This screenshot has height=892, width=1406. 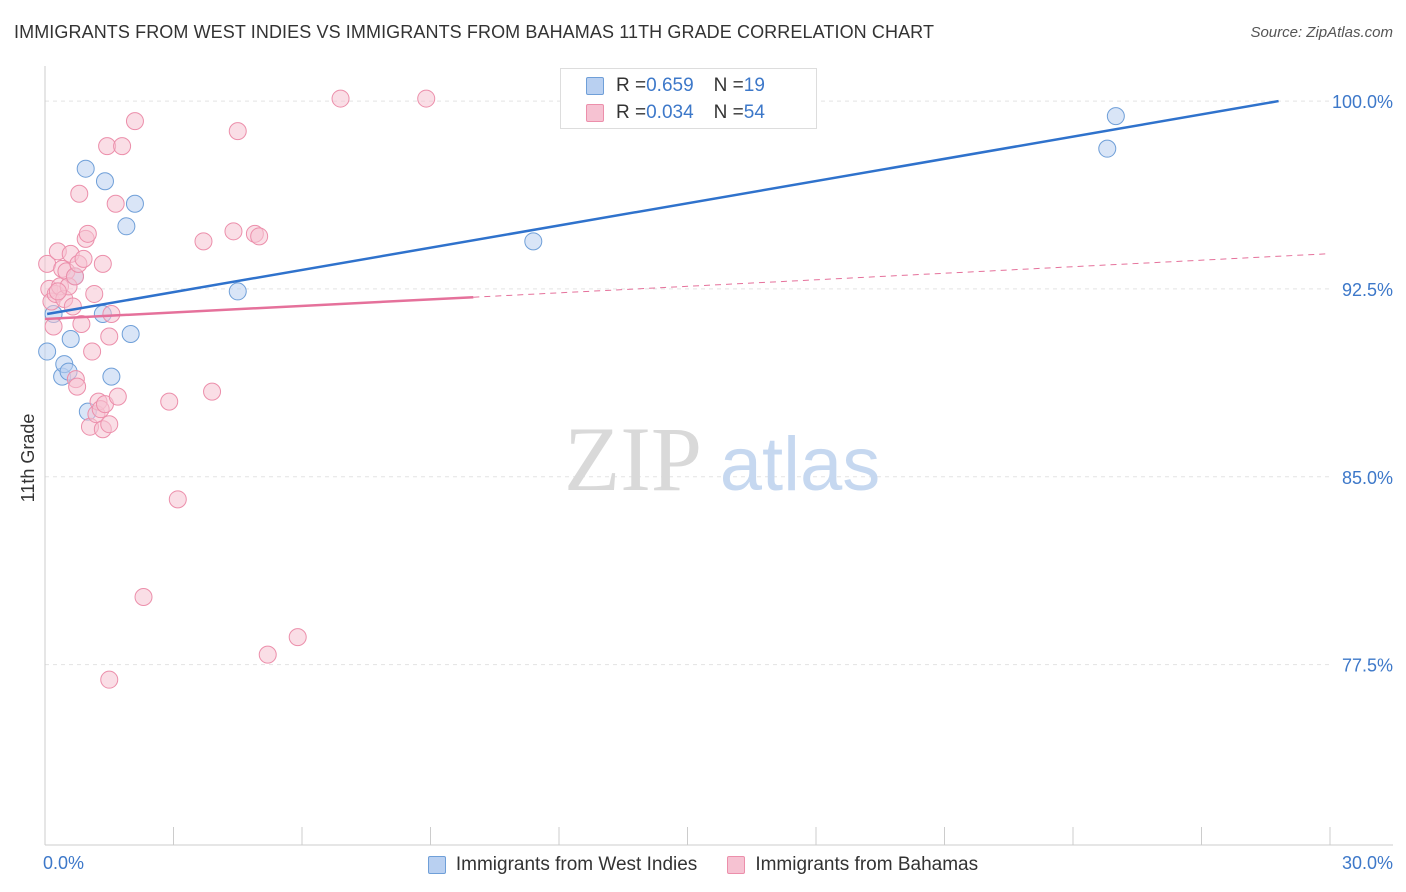 I want to click on x-tick-label: 0.0%, so click(x=63, y=863).